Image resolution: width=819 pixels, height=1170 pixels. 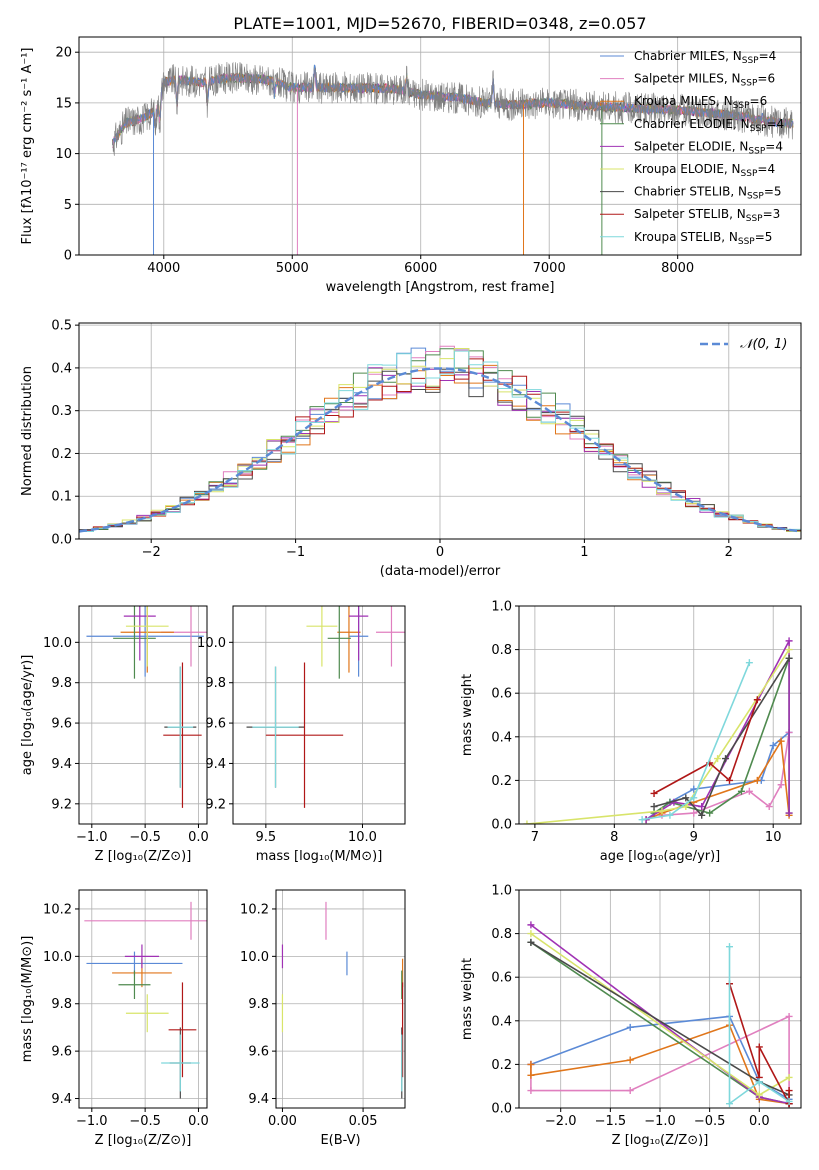 What do you see at coordinates (700, 102) in the screenshot?
I see `legend-entry: Kroupa MILES, NSSP=6` at bounding box center [700, 102].